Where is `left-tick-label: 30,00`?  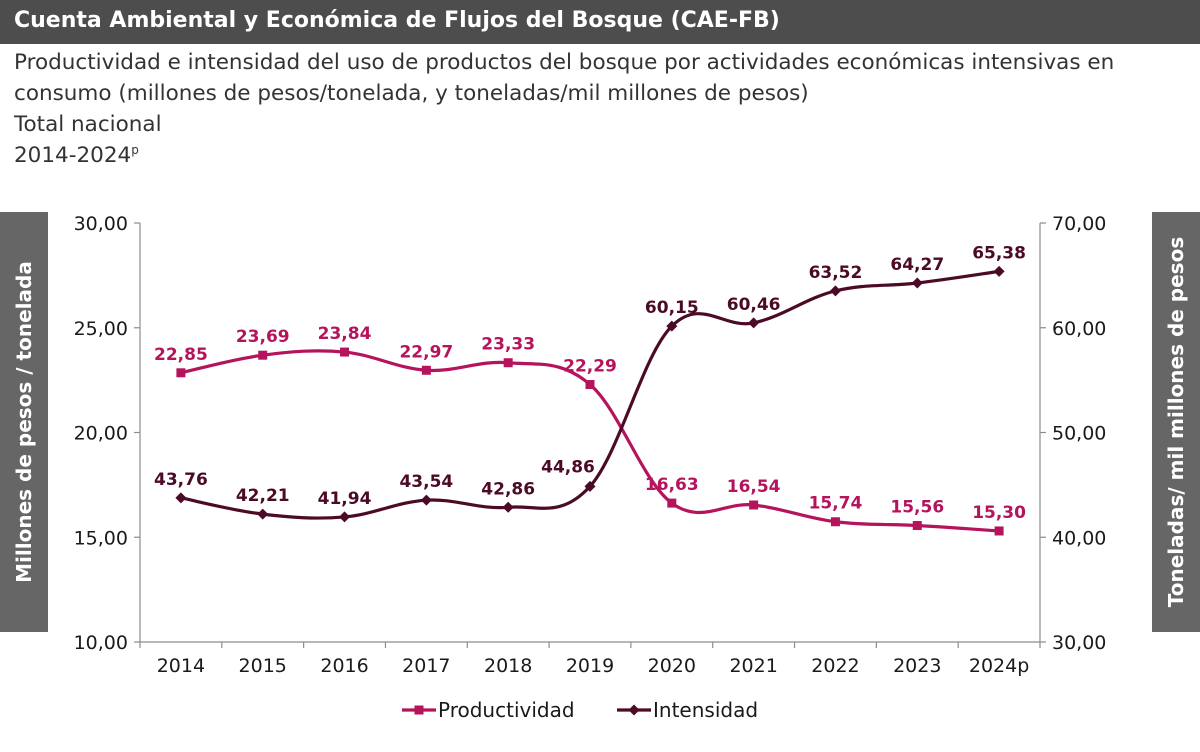 left-tick-label: 30,00 is located at coordinates (101, 224).